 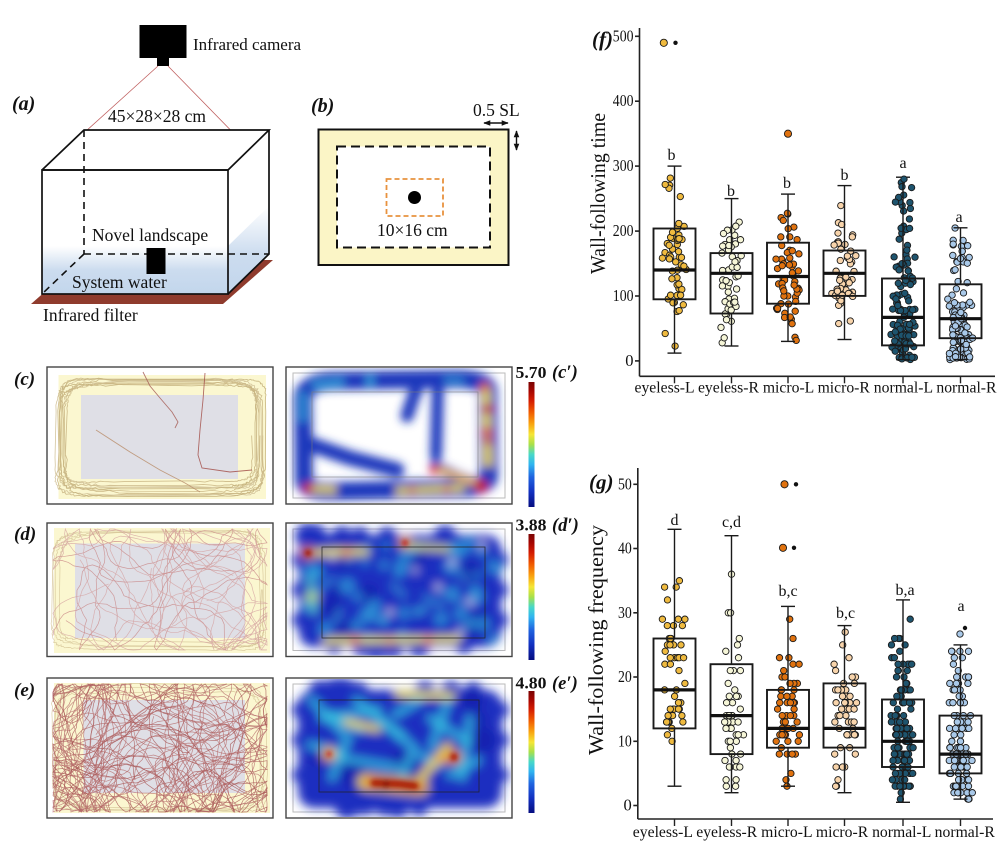 I want to click on svg-text: 500, so click(x=623, y=35).